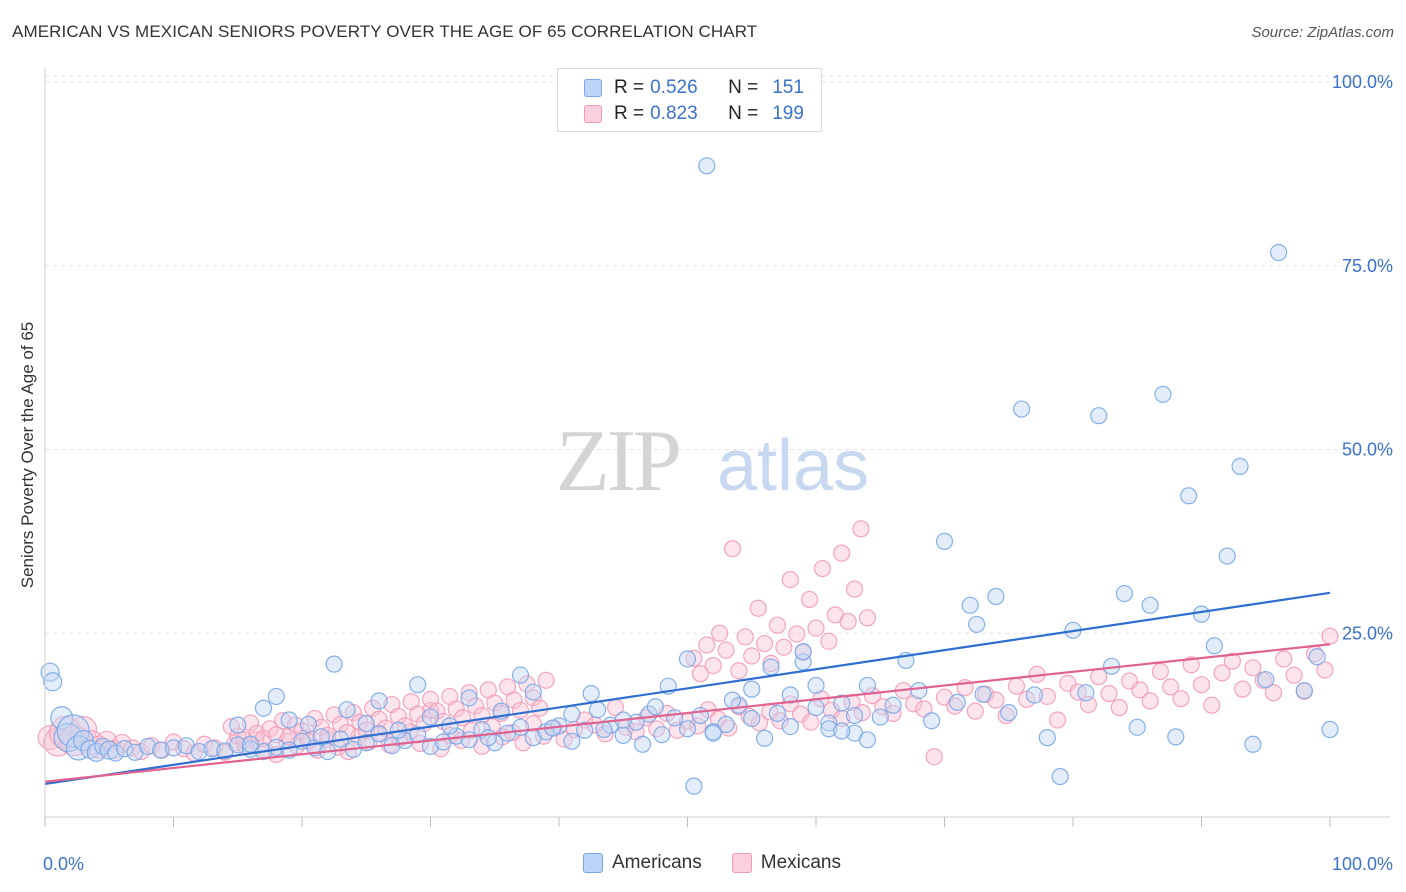 This screenshot has width=1406, height=892. Describe the element at coordinates (617, 461) in the screenshot. I see `watermark-zip: ZIP` at that location.